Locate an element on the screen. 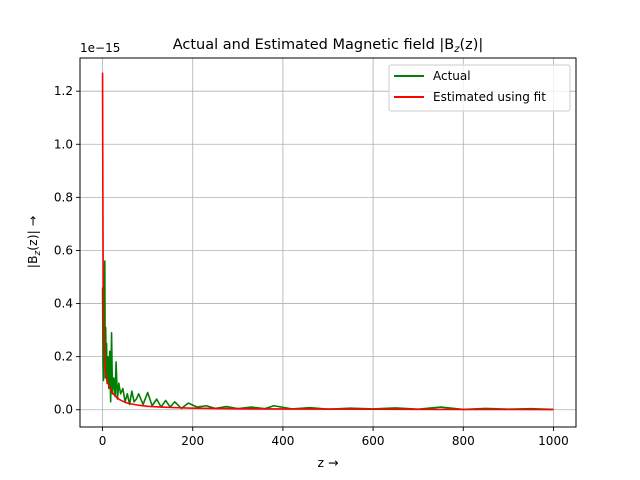 Image resolution: width=640 pixels, height=480 pixels. legend: Actual Estimated using fit is located at coordinates (479, 88).